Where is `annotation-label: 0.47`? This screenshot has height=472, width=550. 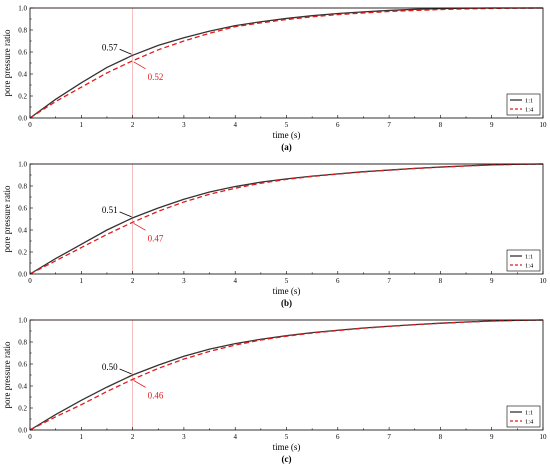
annotation-label: 0.47 is located at coordinates (156, 238).